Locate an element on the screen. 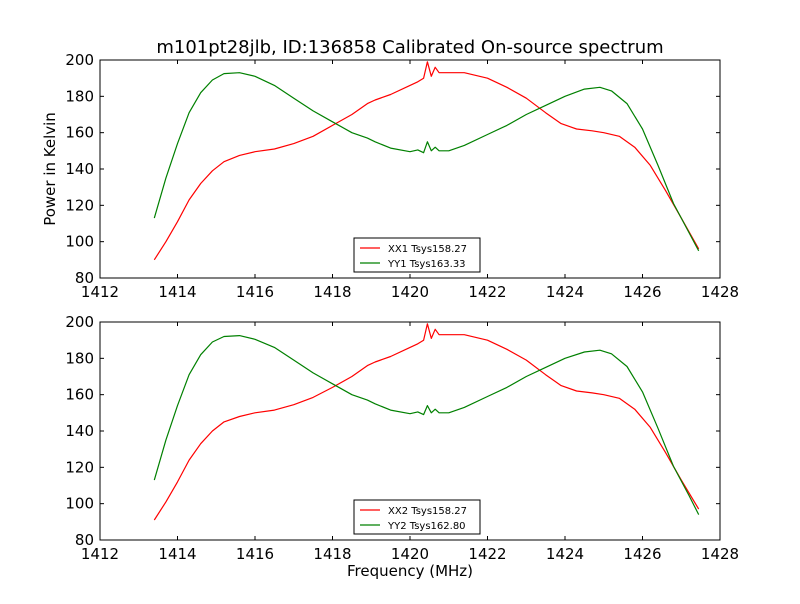  legend: XX1 Tsys158.27 YY1 Tsys163.33 is located at coordinates (417, 255).